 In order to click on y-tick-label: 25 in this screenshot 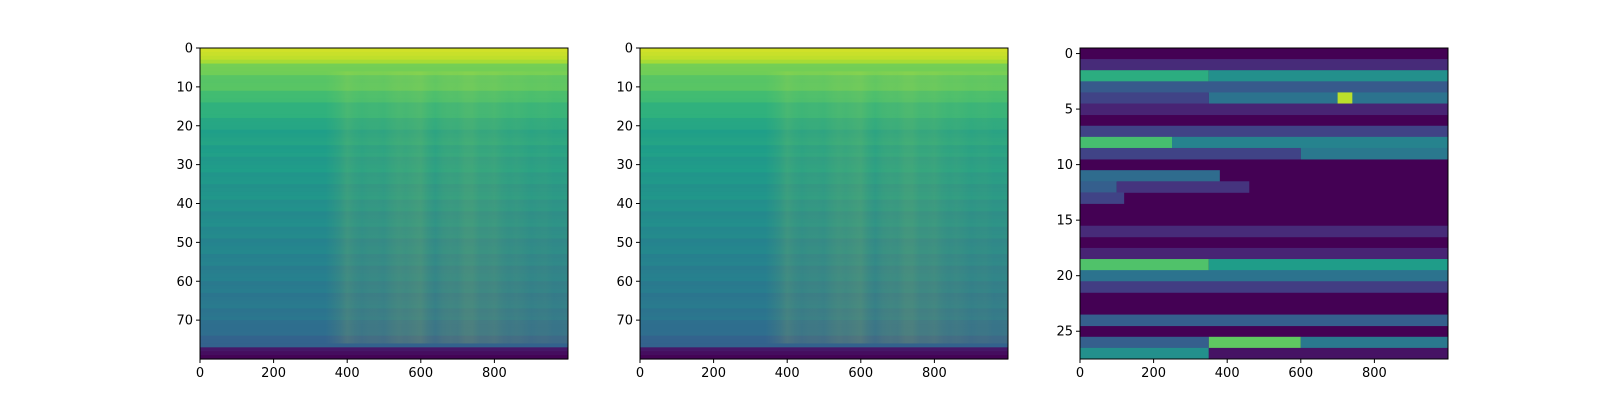, I will do `click(1064, 332)`.